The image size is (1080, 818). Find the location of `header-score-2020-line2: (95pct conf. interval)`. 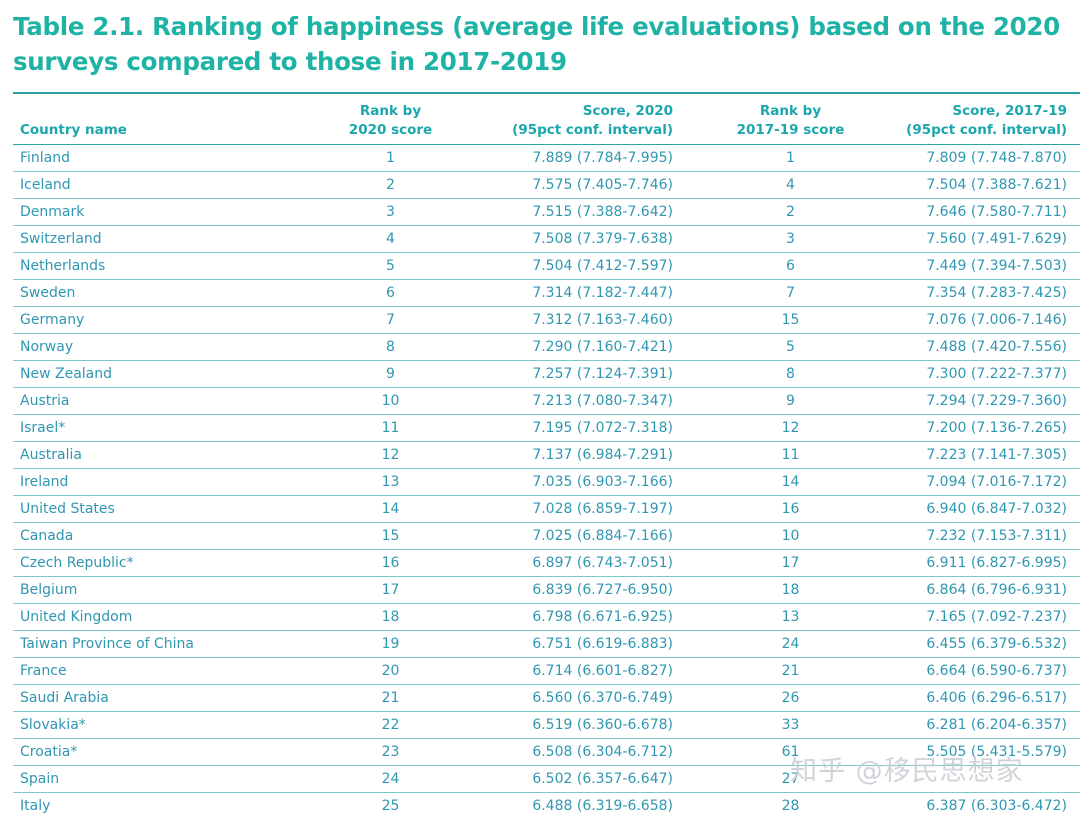

header-score-2020-line2: (95pct conf. interval) is located at coordinates (592, 130).